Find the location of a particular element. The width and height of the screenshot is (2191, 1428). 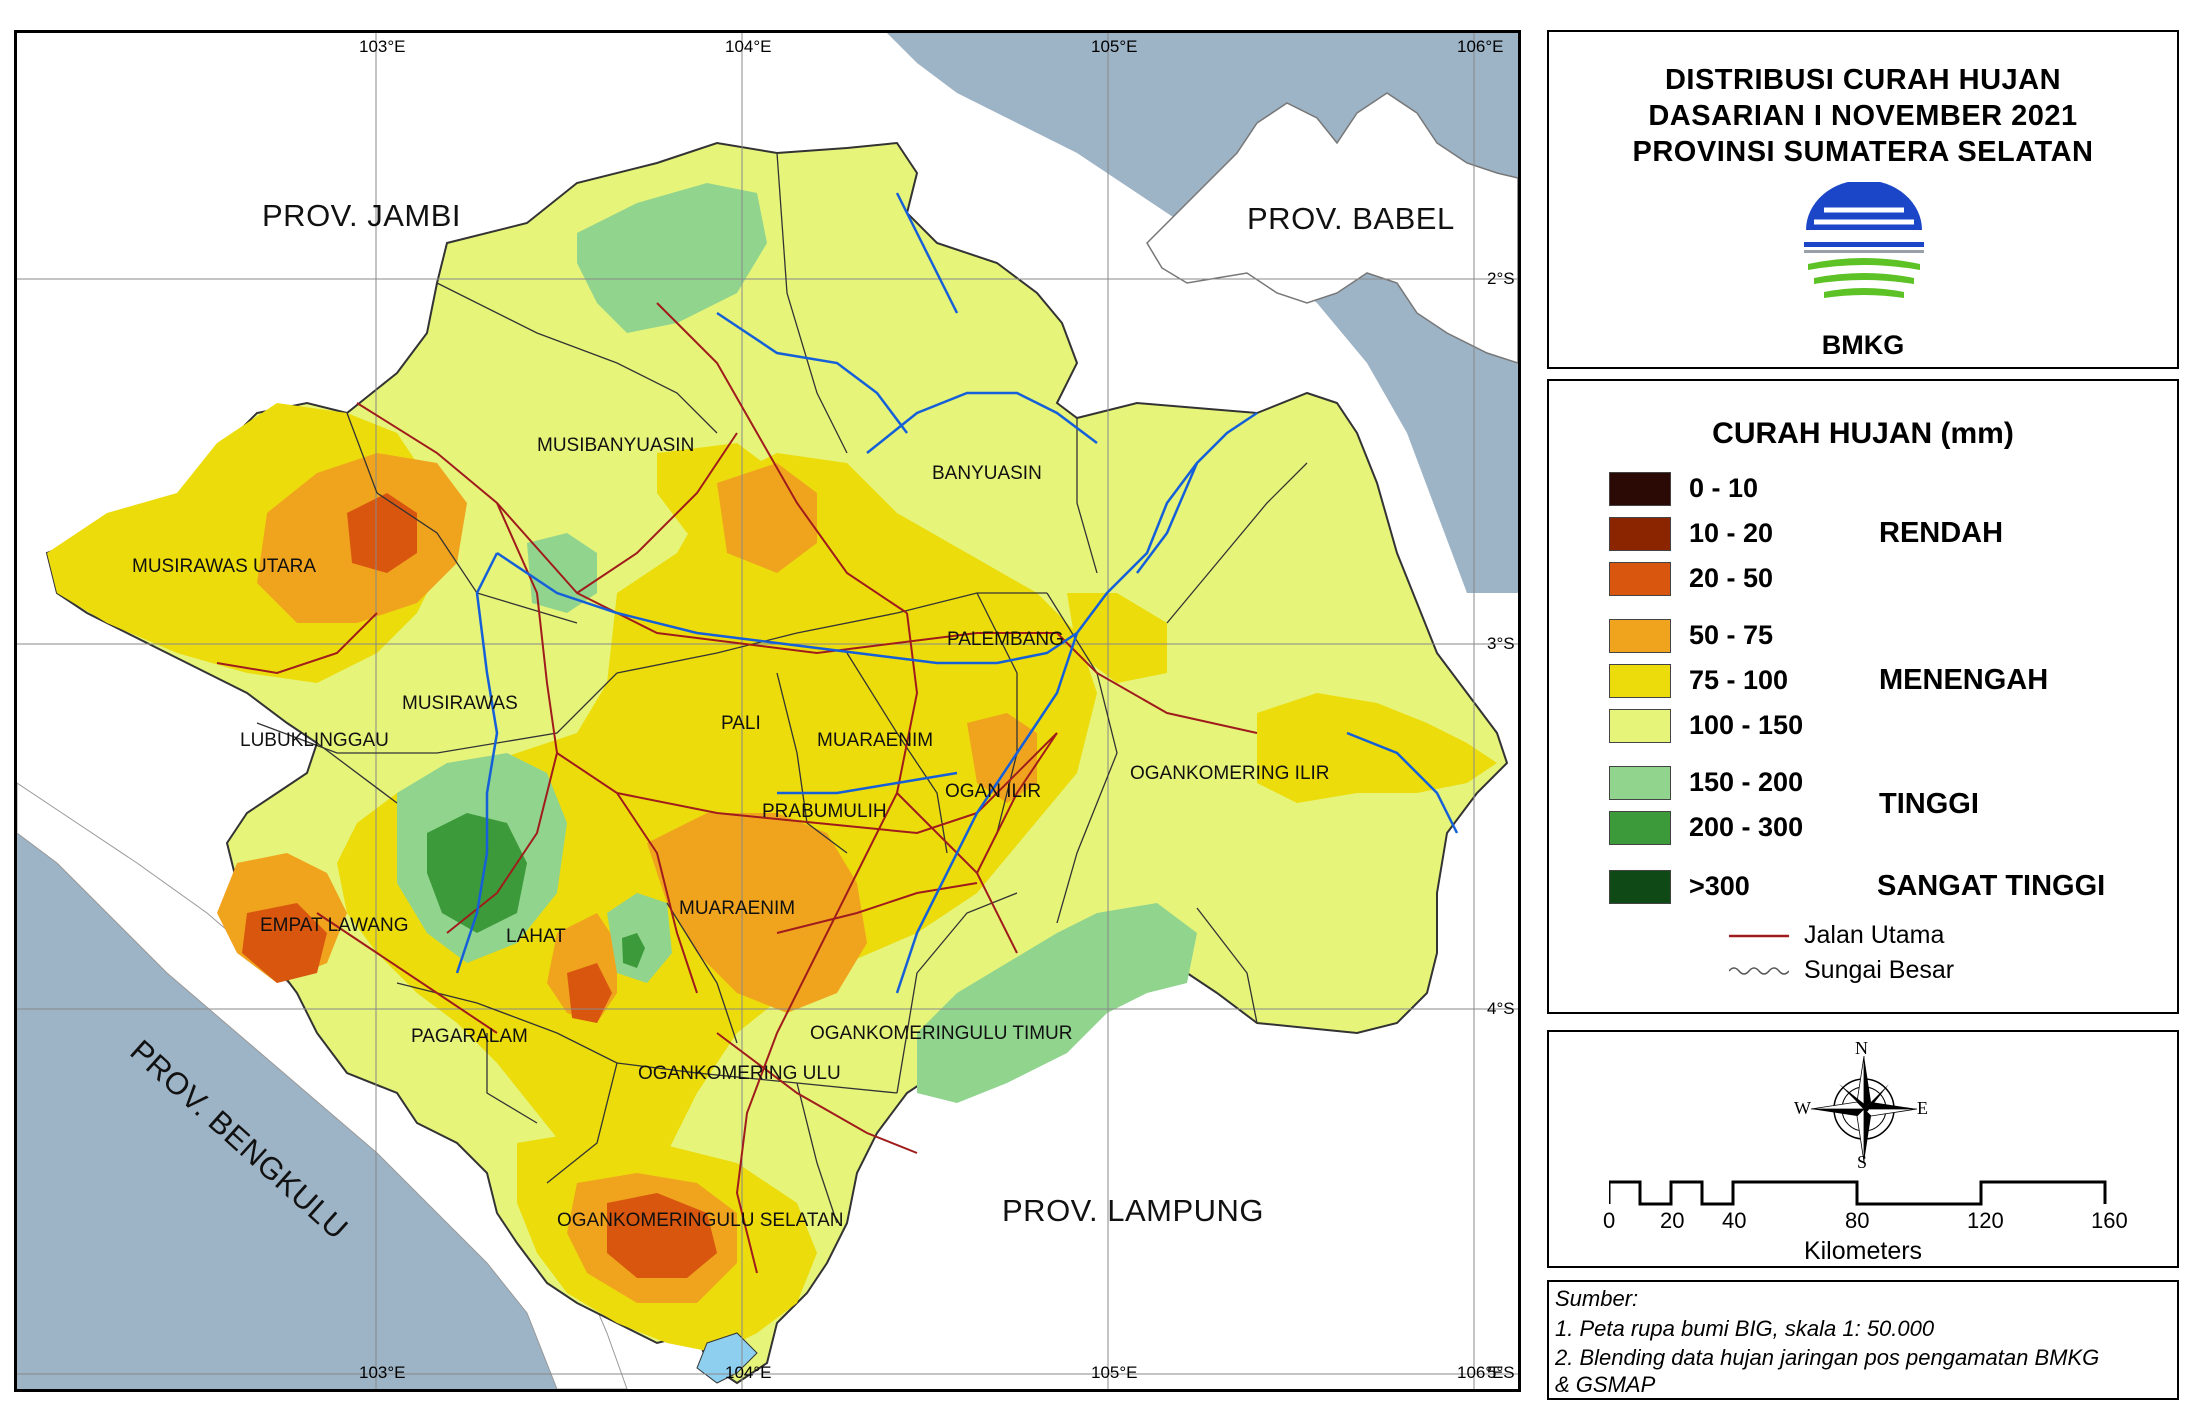

compass-e: E is located at coordinates (1922, 1108).